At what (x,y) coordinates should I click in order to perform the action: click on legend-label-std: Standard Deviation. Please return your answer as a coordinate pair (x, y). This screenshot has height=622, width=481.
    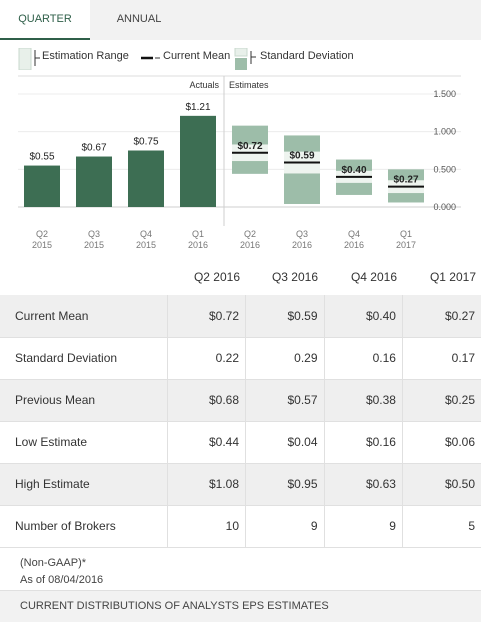
    Looking at the image, I should click on (307, 56).